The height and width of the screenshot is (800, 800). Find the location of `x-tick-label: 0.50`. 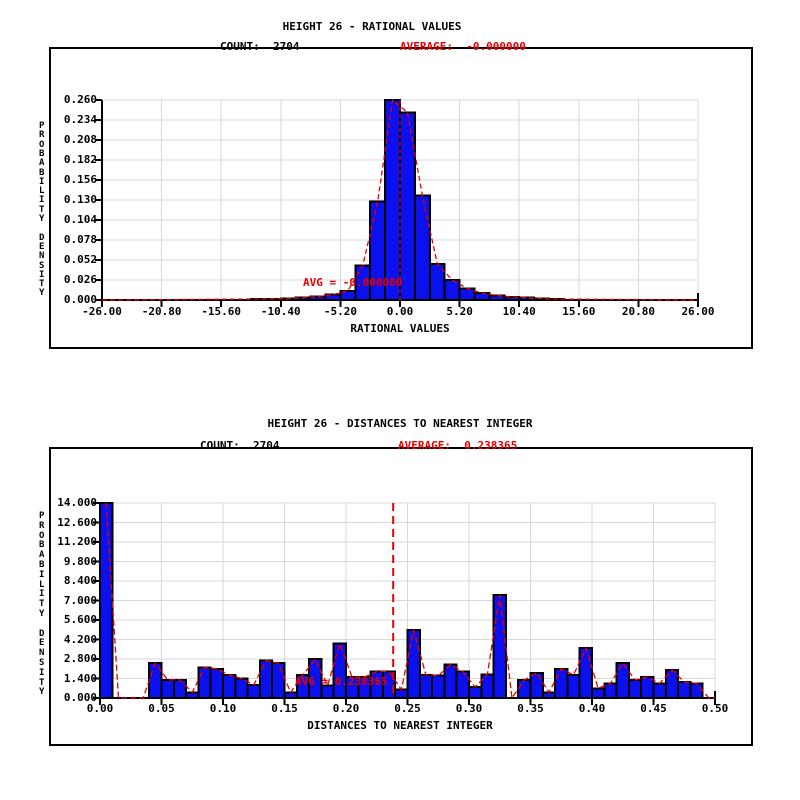

x-tick-label: 0.50 is located at coordinates (715, 708).